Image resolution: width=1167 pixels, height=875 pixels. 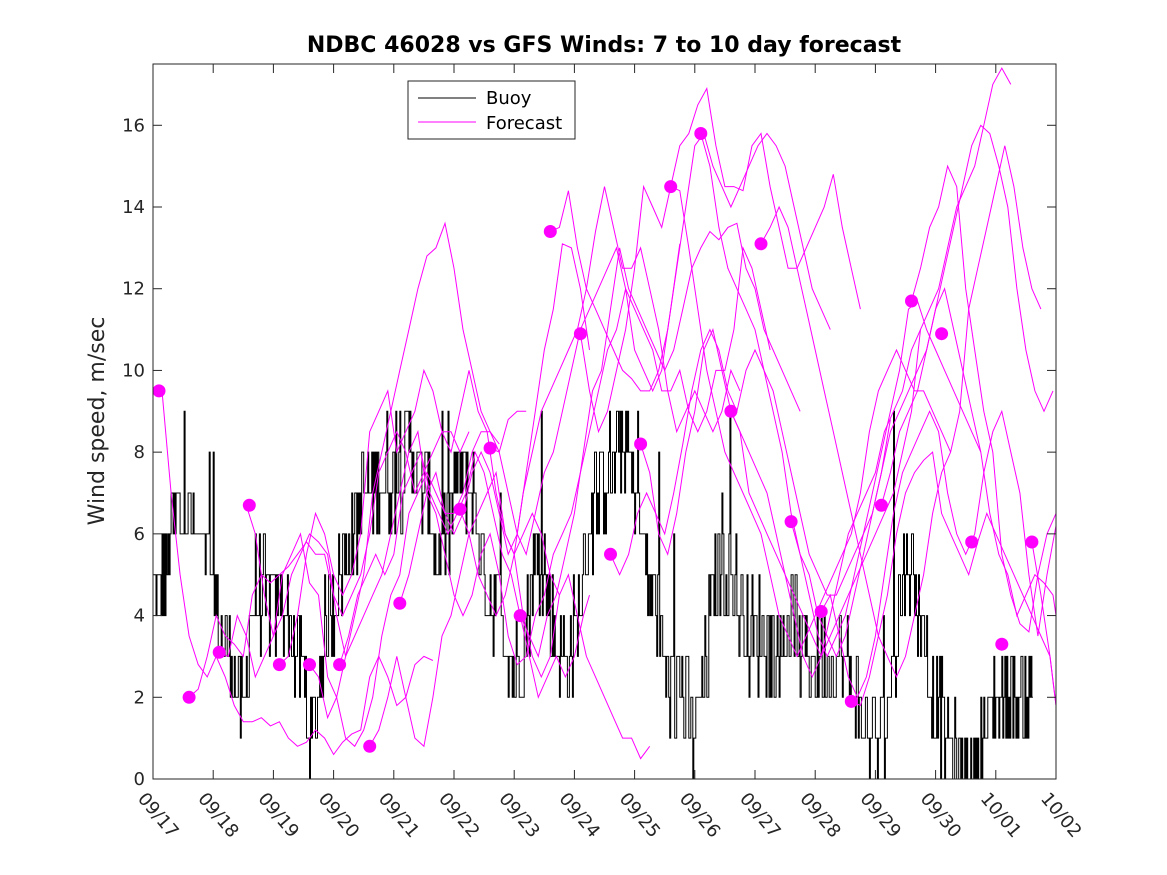 What do you see at coordinates (97, 421) in the screenshot?
I see `y-axis-label: Wind speed, m/sec` at bounding box center [97, 421].